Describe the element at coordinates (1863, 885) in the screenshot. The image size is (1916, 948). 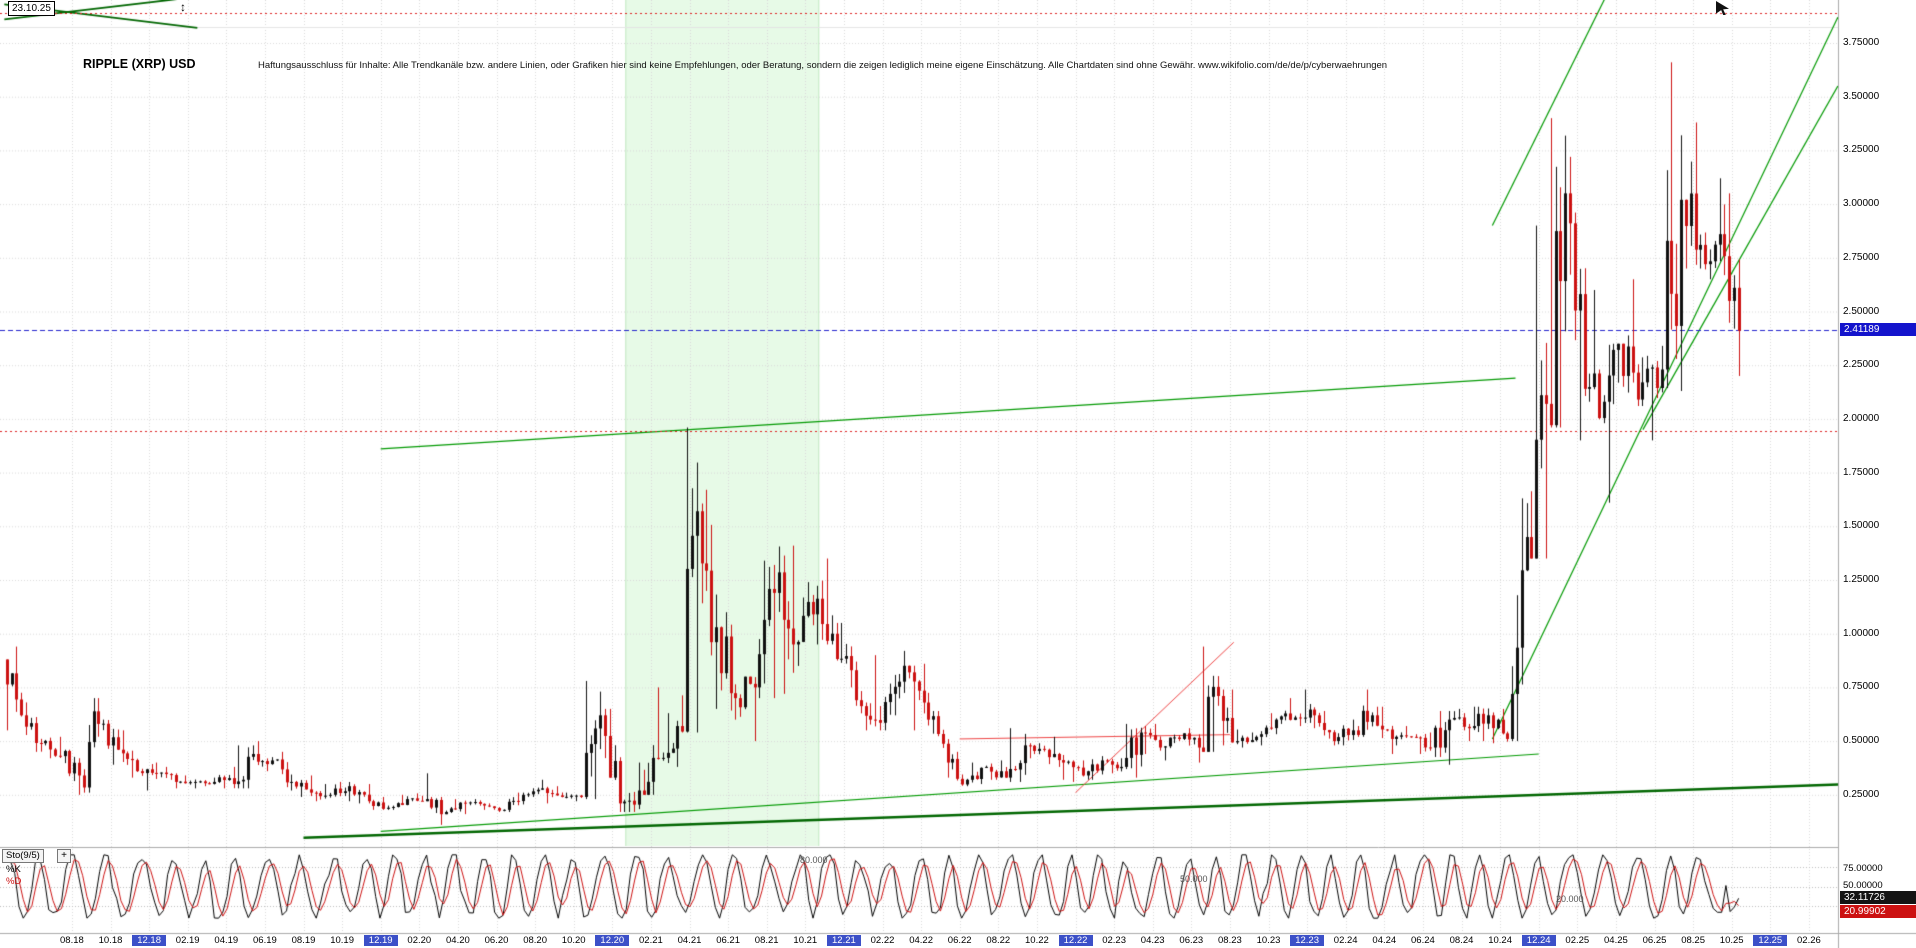
I see `stoch-axis-label: 50.00000` at that location.